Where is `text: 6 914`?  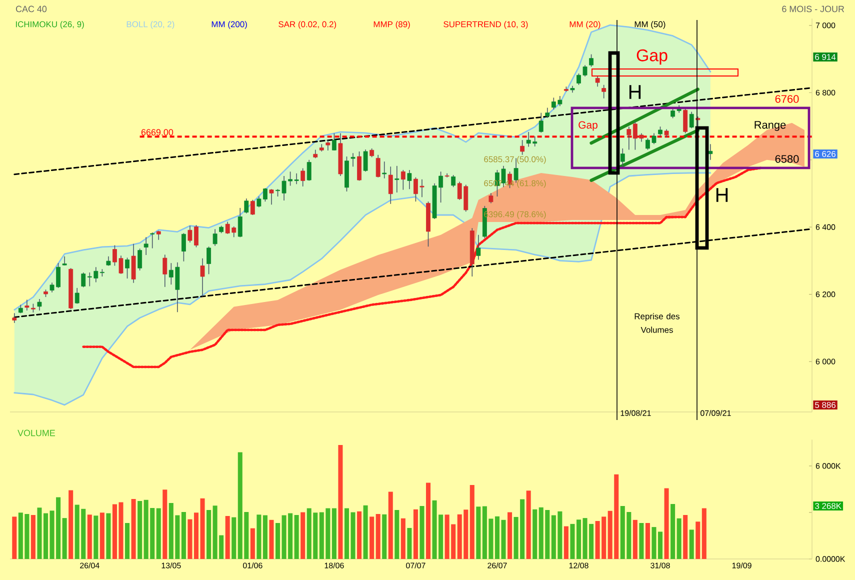 text: 6 914 is located at coordinates (825, 57).